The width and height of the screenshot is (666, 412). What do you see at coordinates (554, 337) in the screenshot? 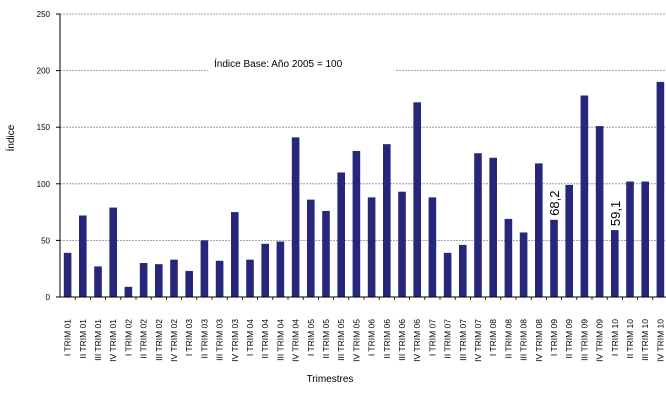
I see `x-tick-label: I TRIM 09` at bounding box center [554, 337].